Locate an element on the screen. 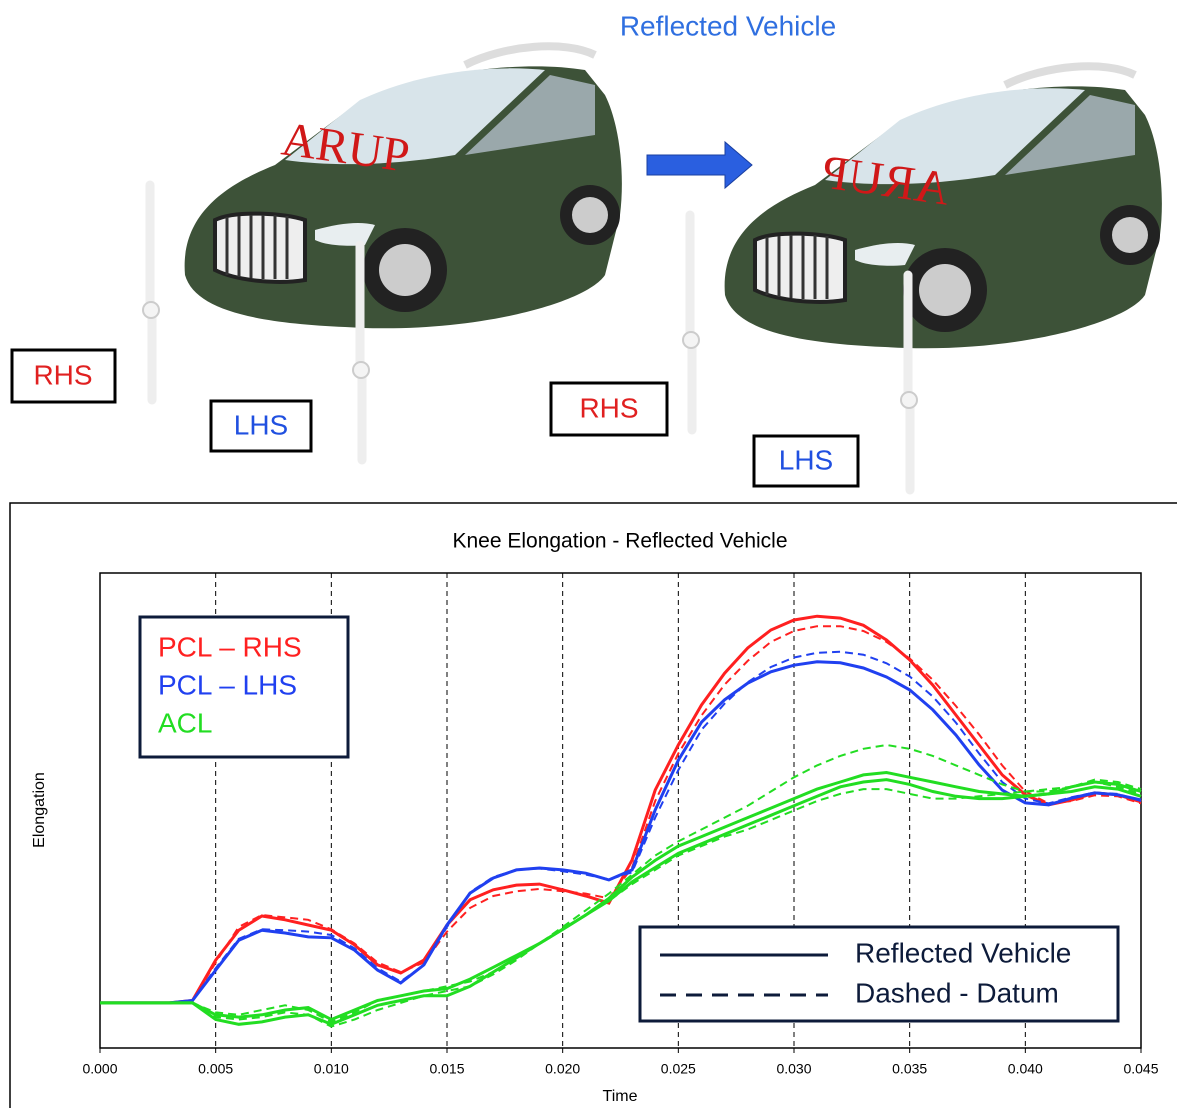 The image size is (1177, 1108). x-tick-label: 0.025 is located at coordinates (678, 1069).